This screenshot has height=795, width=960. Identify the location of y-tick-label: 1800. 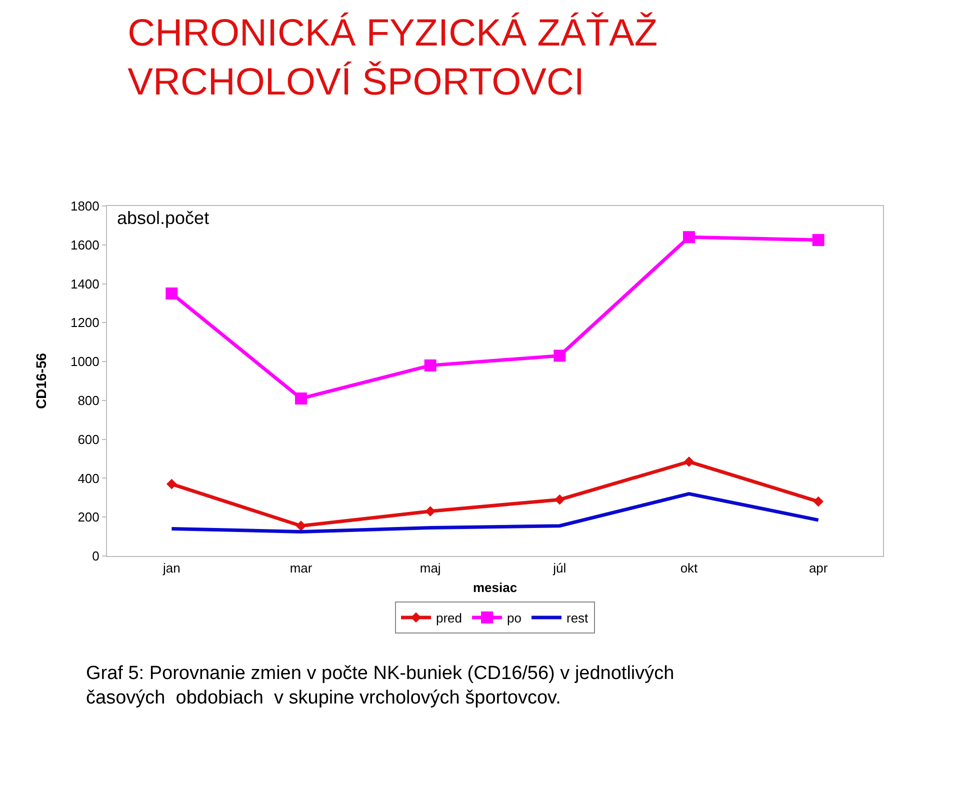
(85, 206).